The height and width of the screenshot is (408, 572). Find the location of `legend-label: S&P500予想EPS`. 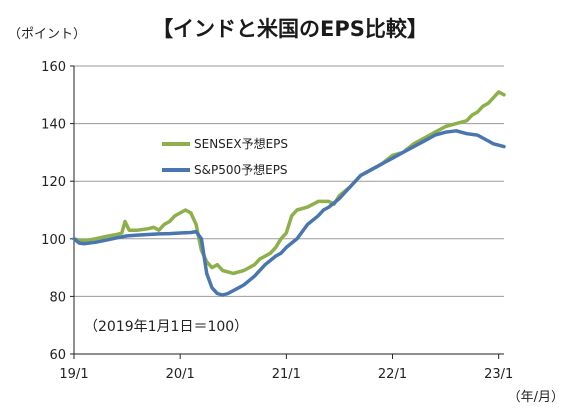

legend-label: S&P500予想EPS is located at coordinates (241, 169).